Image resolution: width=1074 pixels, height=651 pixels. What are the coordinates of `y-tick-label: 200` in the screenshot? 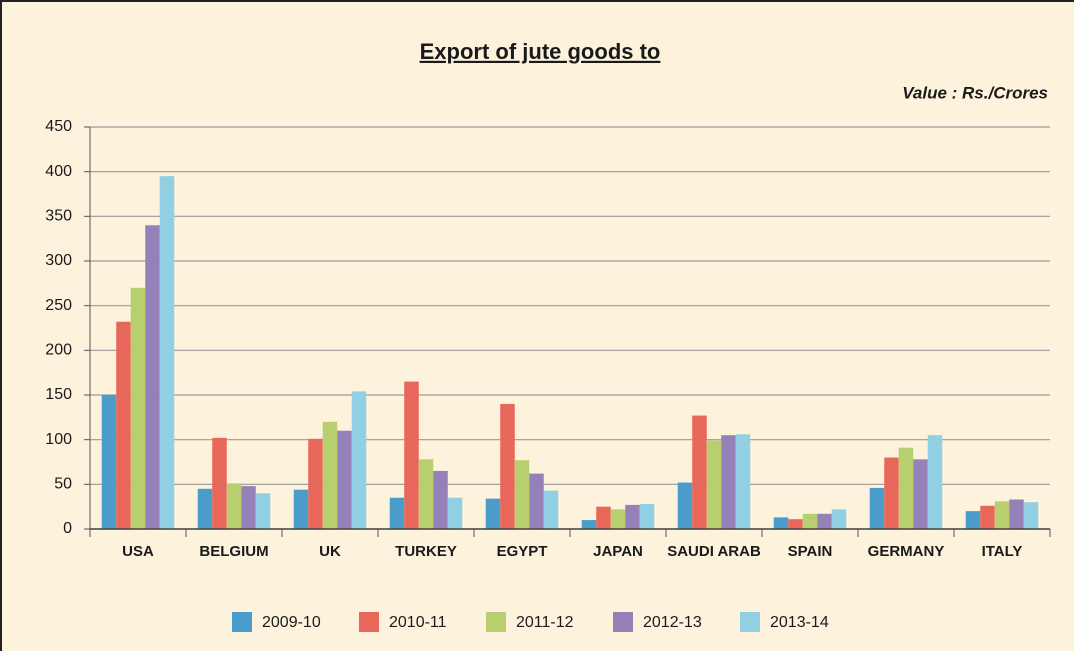 It's located at (58, 350).